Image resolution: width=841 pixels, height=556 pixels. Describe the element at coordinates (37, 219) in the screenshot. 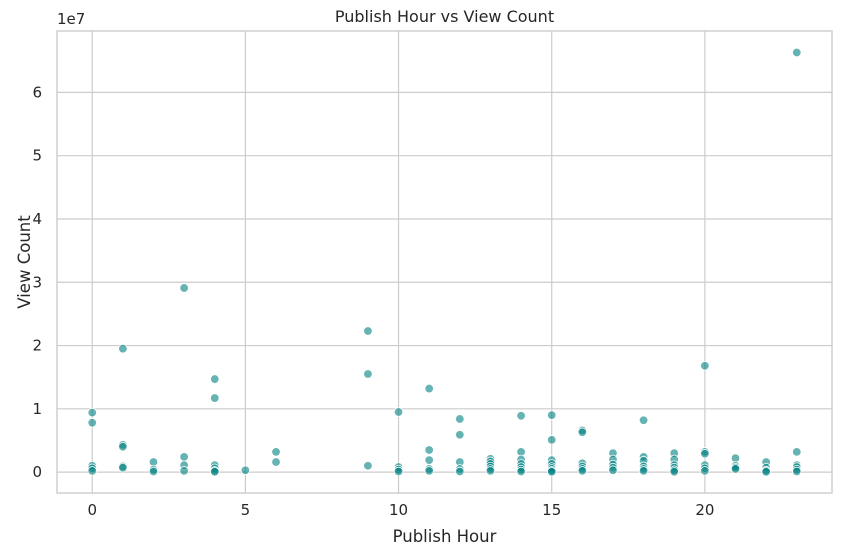

I see `y-tick-label: 4` at that location.